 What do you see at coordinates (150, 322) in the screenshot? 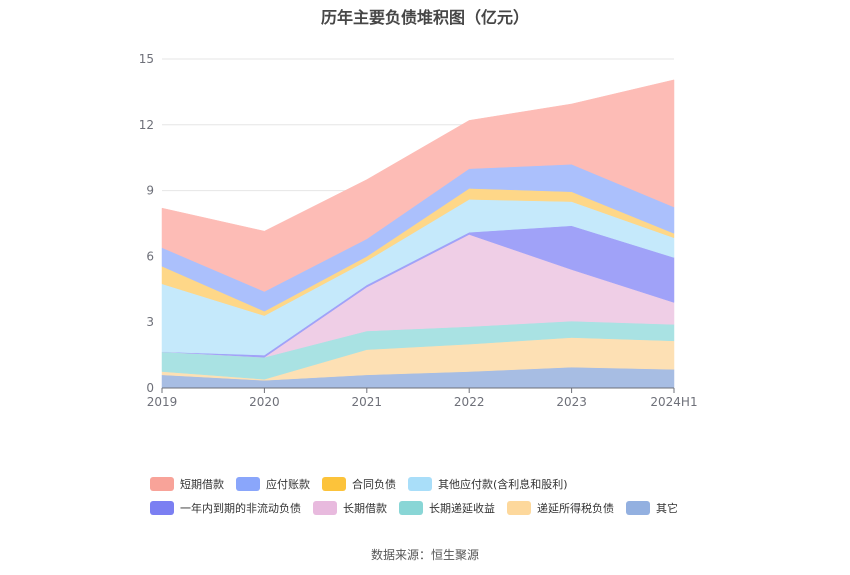
I see `y-tick-label: 3` at bounding box center [150, 322].